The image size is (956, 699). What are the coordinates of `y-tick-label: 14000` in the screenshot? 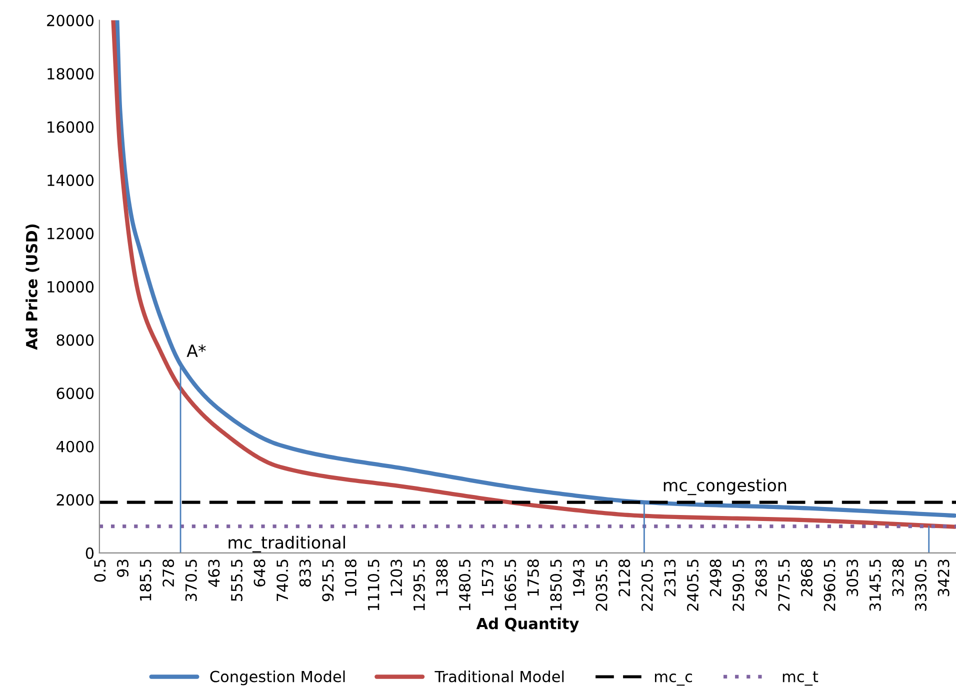 It's located at (71, 180).